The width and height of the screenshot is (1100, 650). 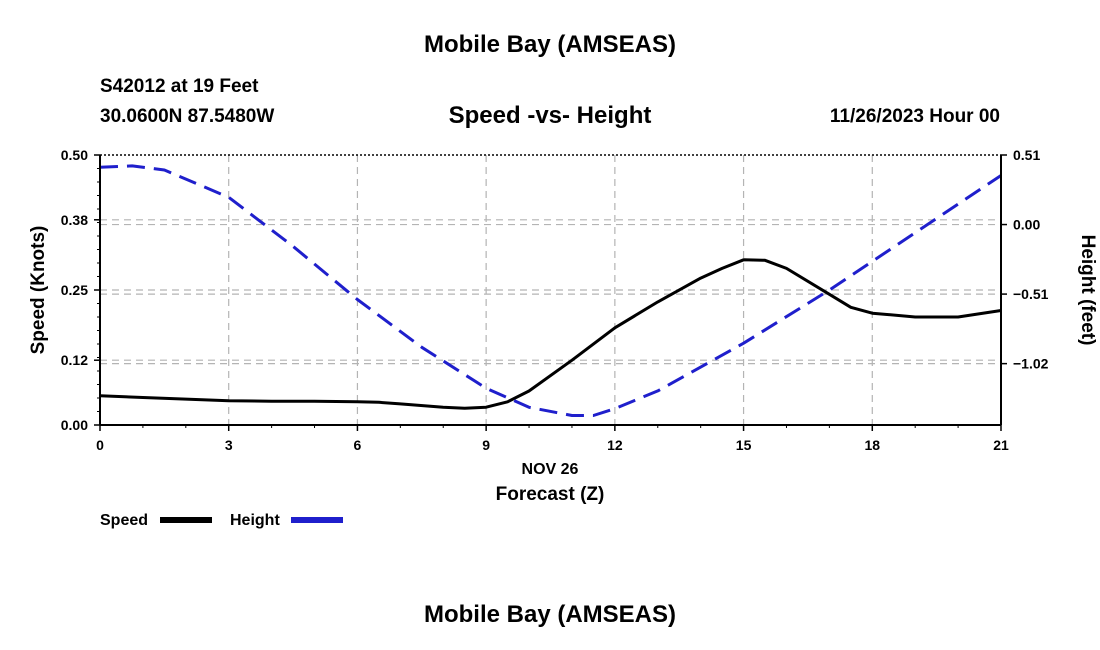 What do you see at coordinates (255, 520) in the screenshot?
I see `legend-height-label: Height` at bounding box center [255, 520].